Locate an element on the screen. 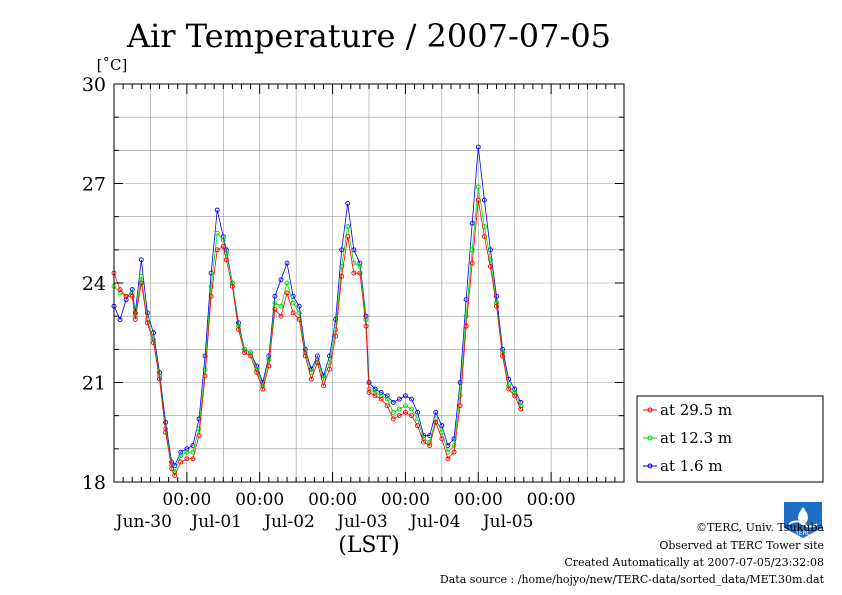 This screenshot has height=595, width=842. x-date-label: Jul-01 is located at coordinates (215, 522).